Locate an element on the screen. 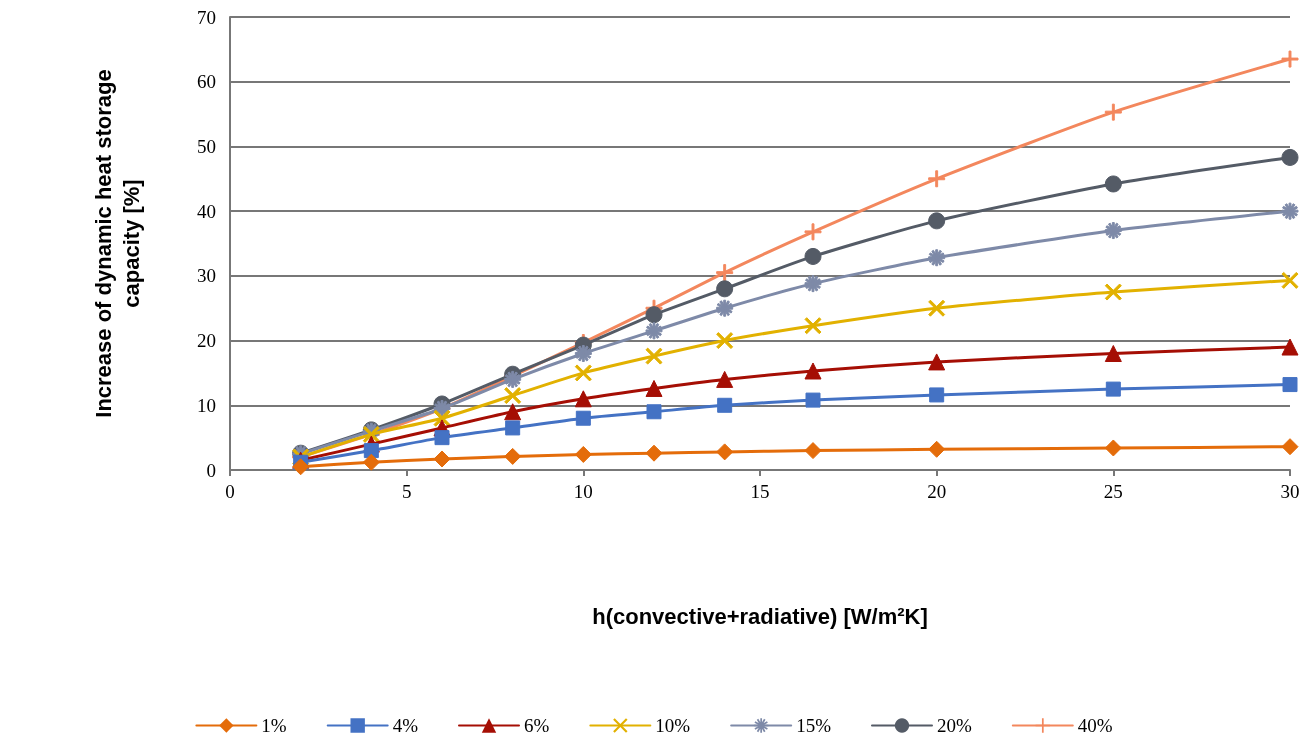 This screenshot has height=744, width=1308. x-tick-label: 5 is located at coordinates (406, 491).